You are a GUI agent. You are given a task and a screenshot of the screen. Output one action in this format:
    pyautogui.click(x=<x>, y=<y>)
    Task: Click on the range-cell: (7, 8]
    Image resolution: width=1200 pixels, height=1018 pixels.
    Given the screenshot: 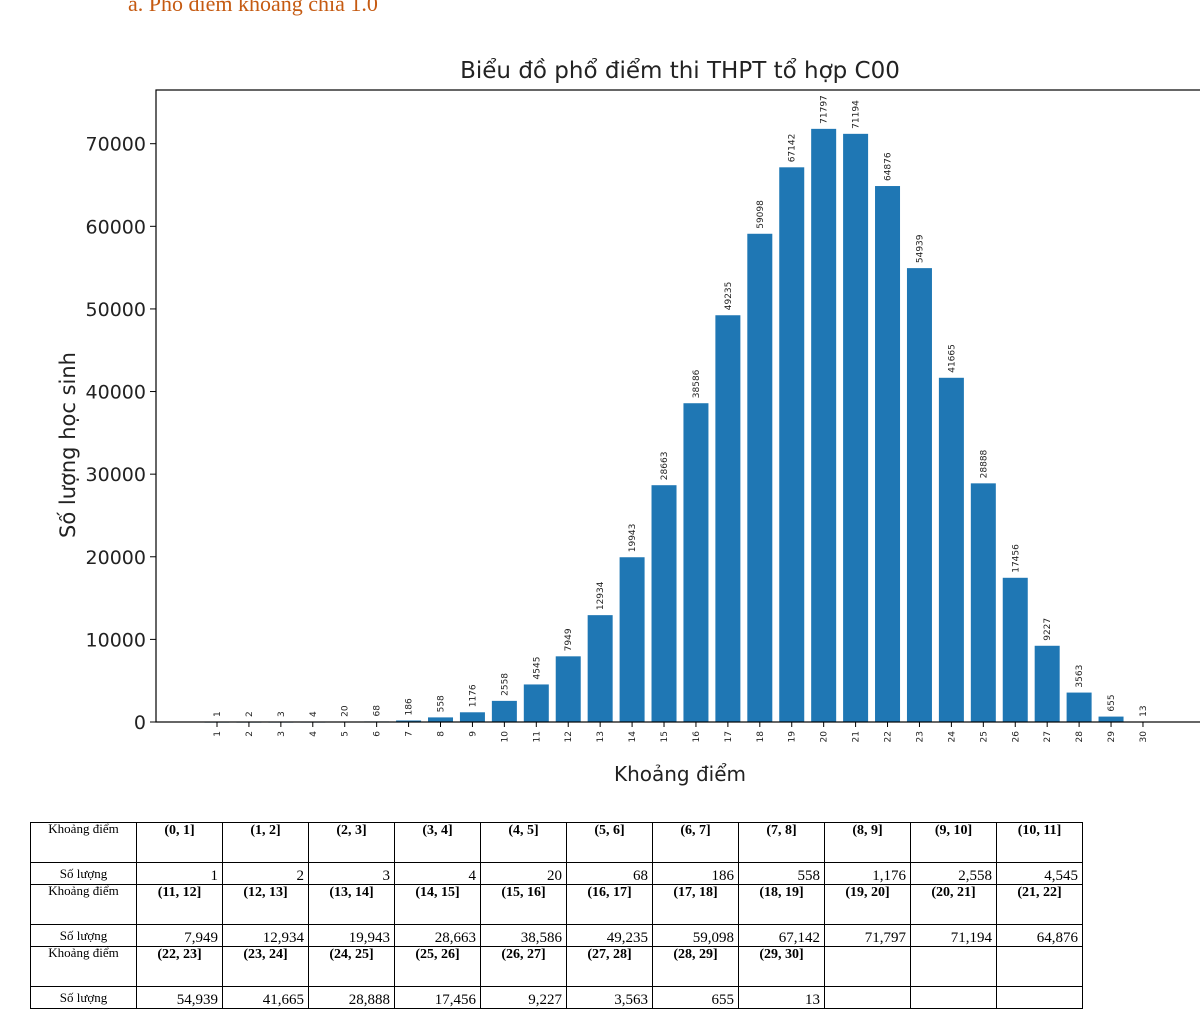 What is the action you would take?
    pyautogui.click(x=781, y=842)
    